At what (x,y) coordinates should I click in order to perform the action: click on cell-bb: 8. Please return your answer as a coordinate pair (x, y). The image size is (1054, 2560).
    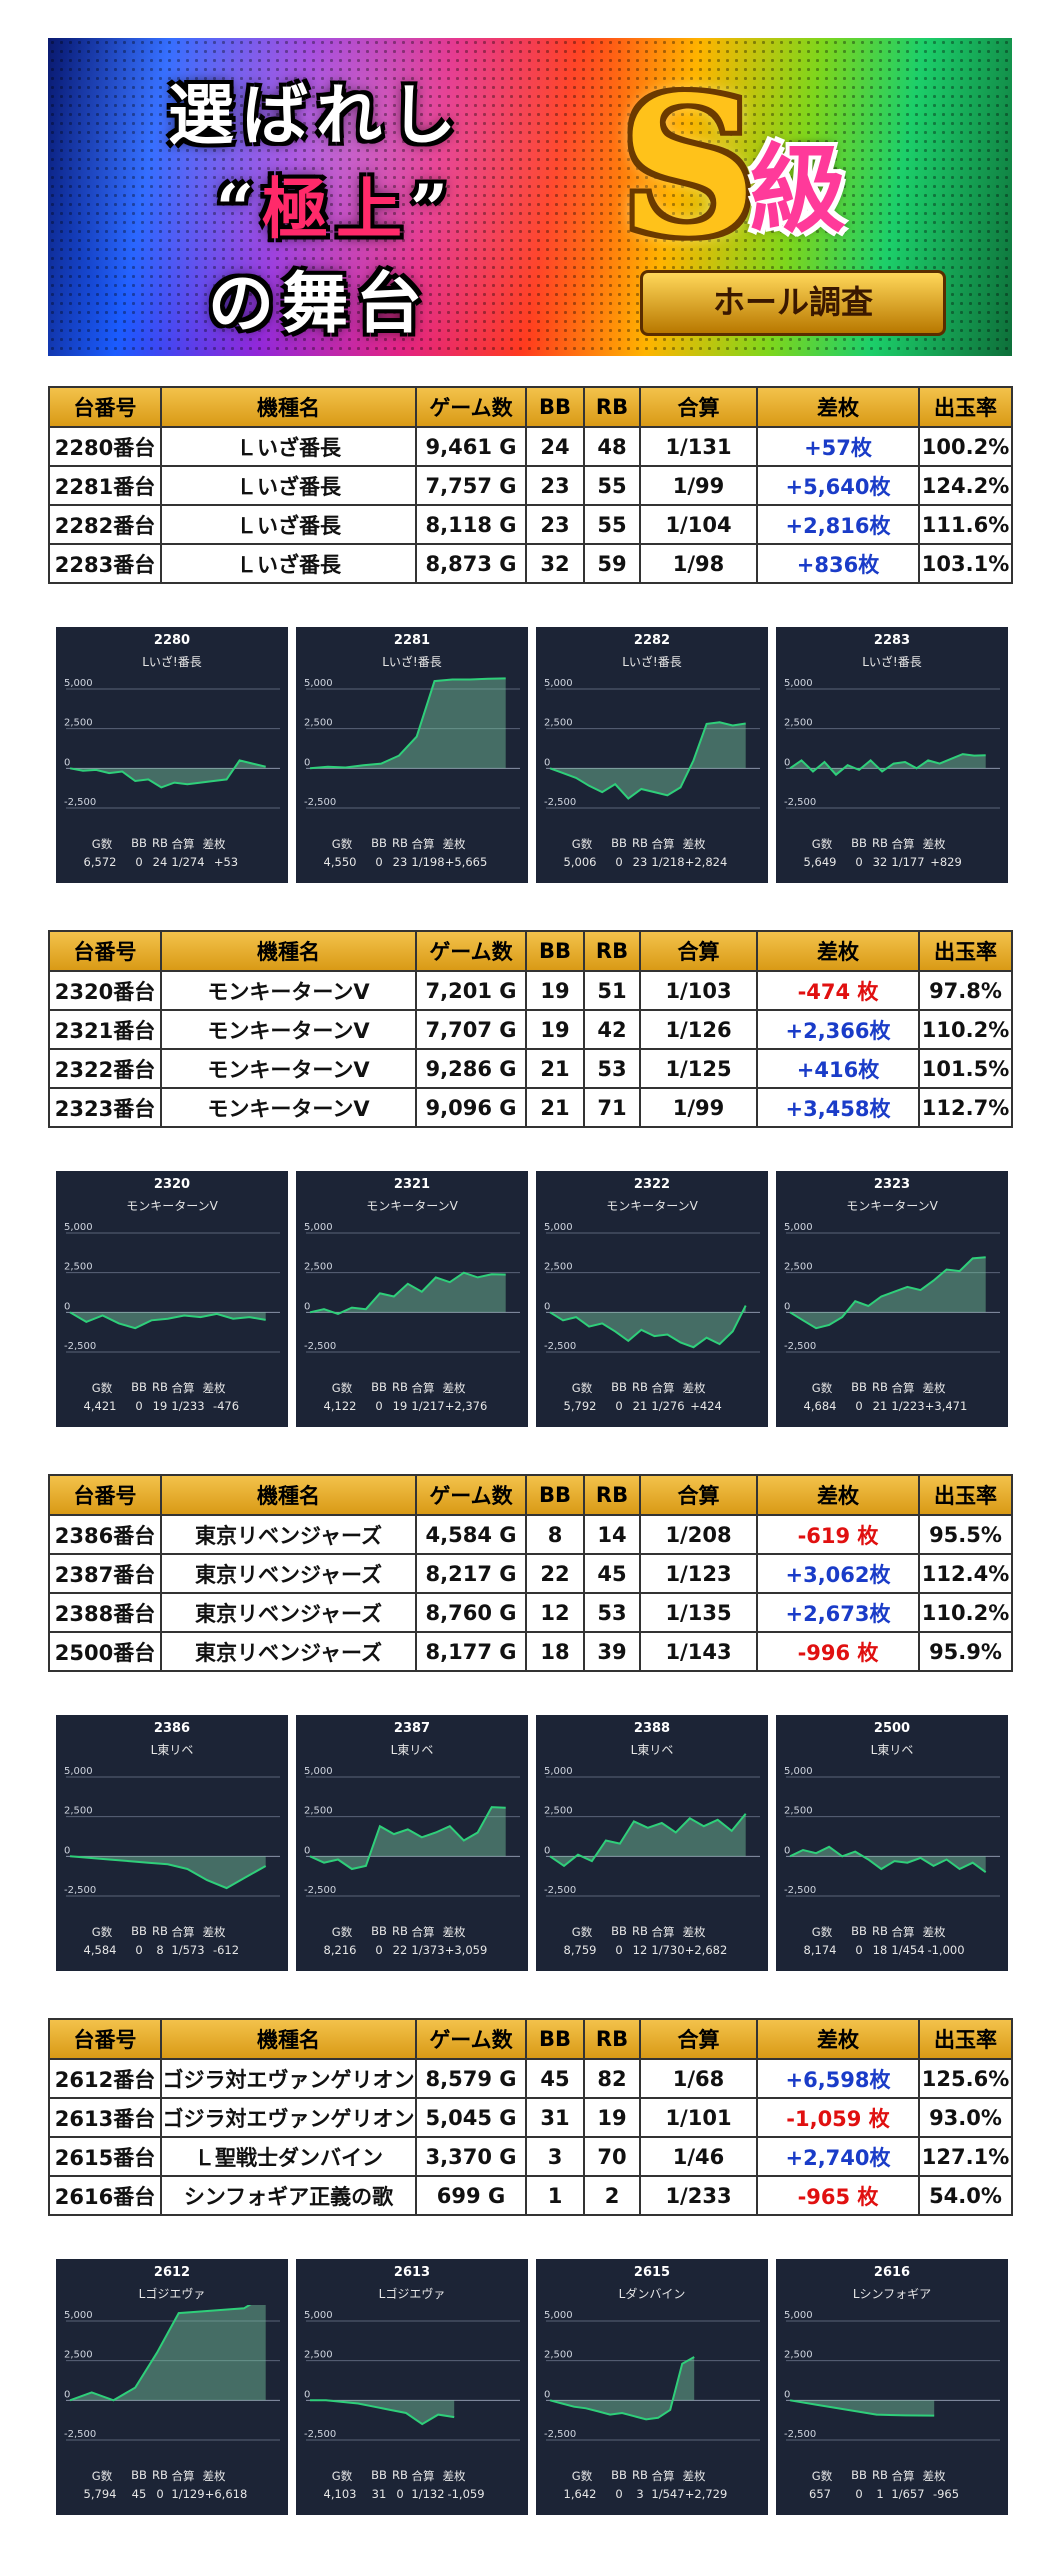
    Looking at the image, I should click on (555, 1534).